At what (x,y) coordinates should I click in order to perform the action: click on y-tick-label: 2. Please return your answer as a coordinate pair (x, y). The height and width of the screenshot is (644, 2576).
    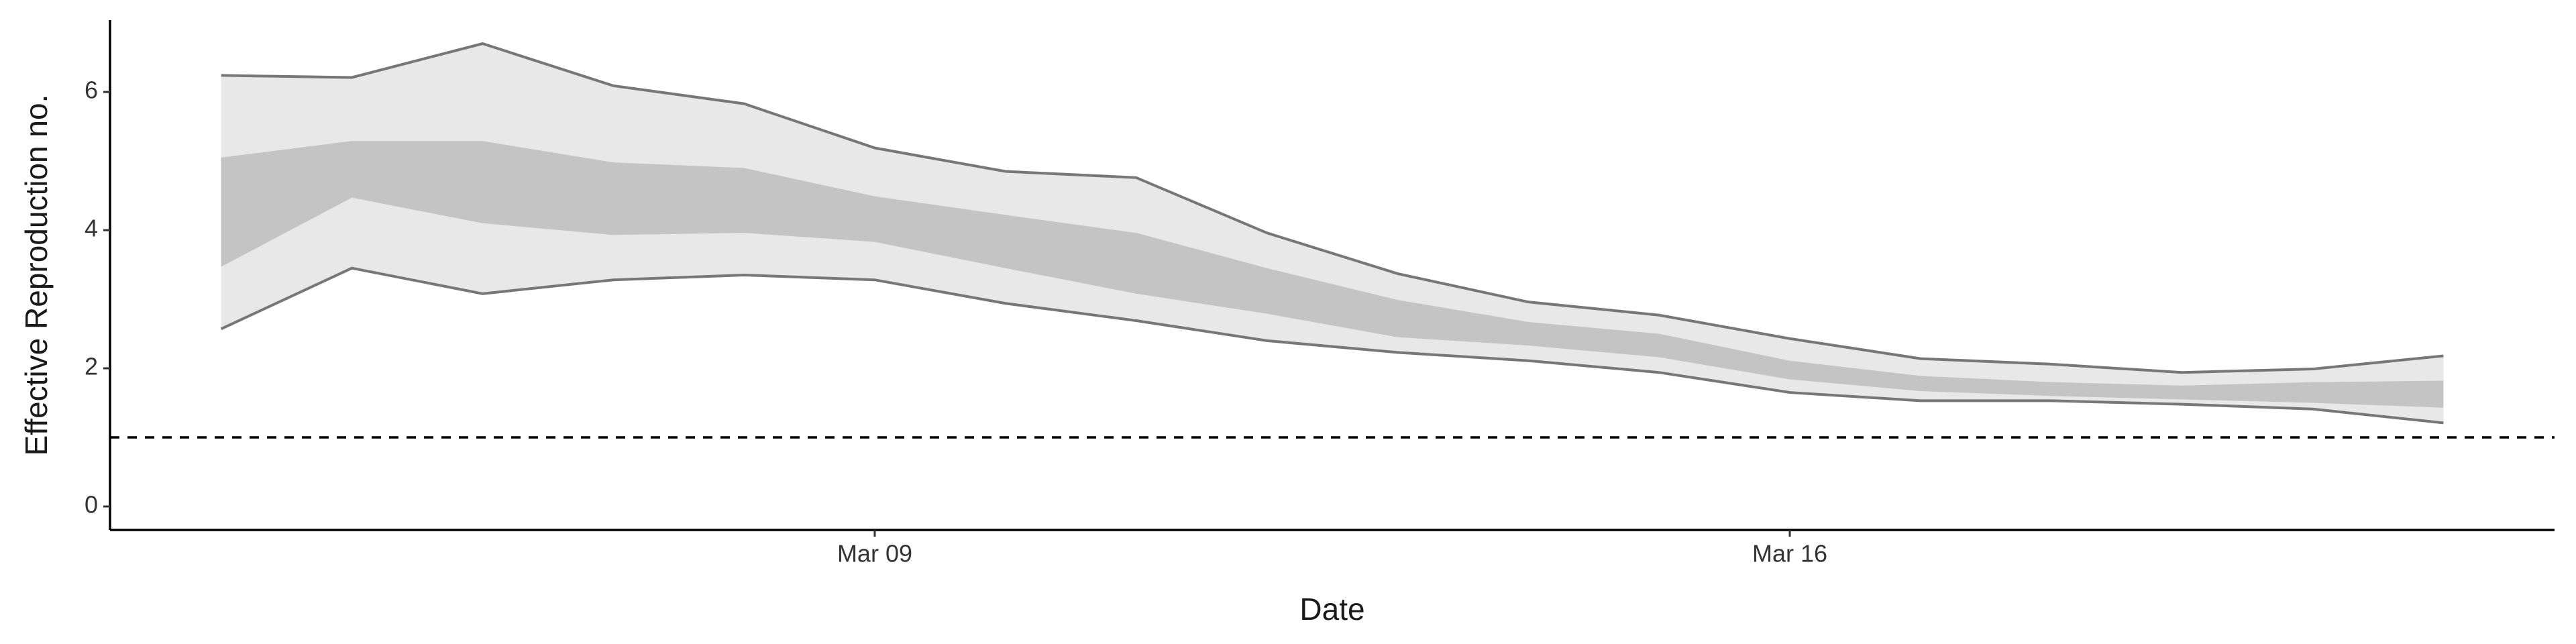
    Looking at the image, I should click on (91, 366).